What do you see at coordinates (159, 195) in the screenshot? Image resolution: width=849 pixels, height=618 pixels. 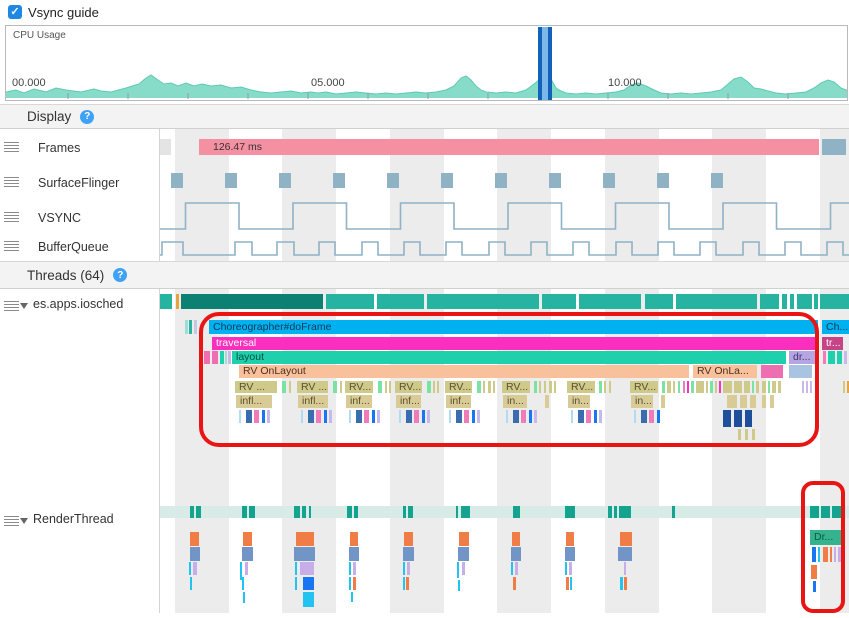 I see `track-column-divider` at bounding box center [159, 195].